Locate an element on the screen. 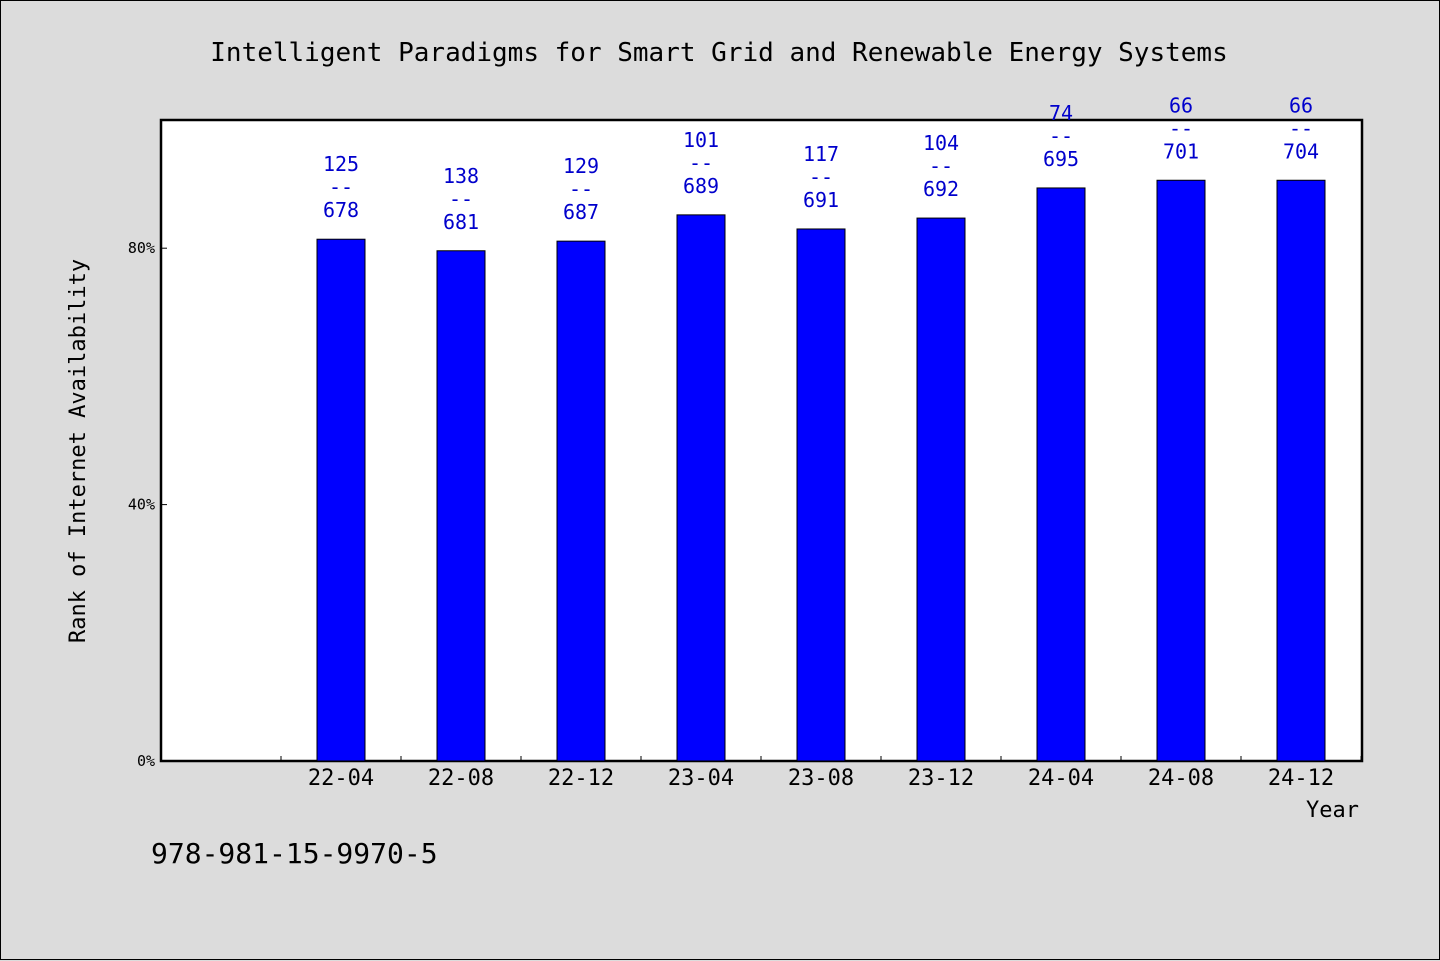 The width and height of the screenshot is (1440, 961). x-tick-label: 24-12 is located at coordinates (1301, 778).